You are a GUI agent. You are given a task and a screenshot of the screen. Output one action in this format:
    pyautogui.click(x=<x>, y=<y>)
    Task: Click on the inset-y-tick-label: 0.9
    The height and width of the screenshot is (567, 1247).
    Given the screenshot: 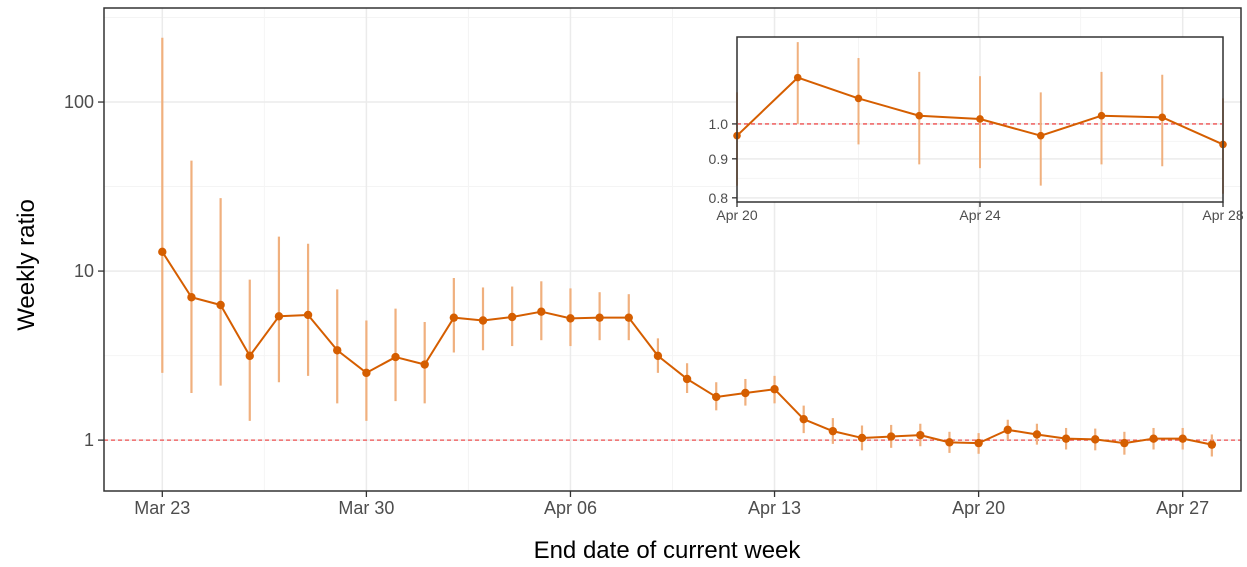 What is the action you would take?
    pyautogui.click(x=719, y=159)
    